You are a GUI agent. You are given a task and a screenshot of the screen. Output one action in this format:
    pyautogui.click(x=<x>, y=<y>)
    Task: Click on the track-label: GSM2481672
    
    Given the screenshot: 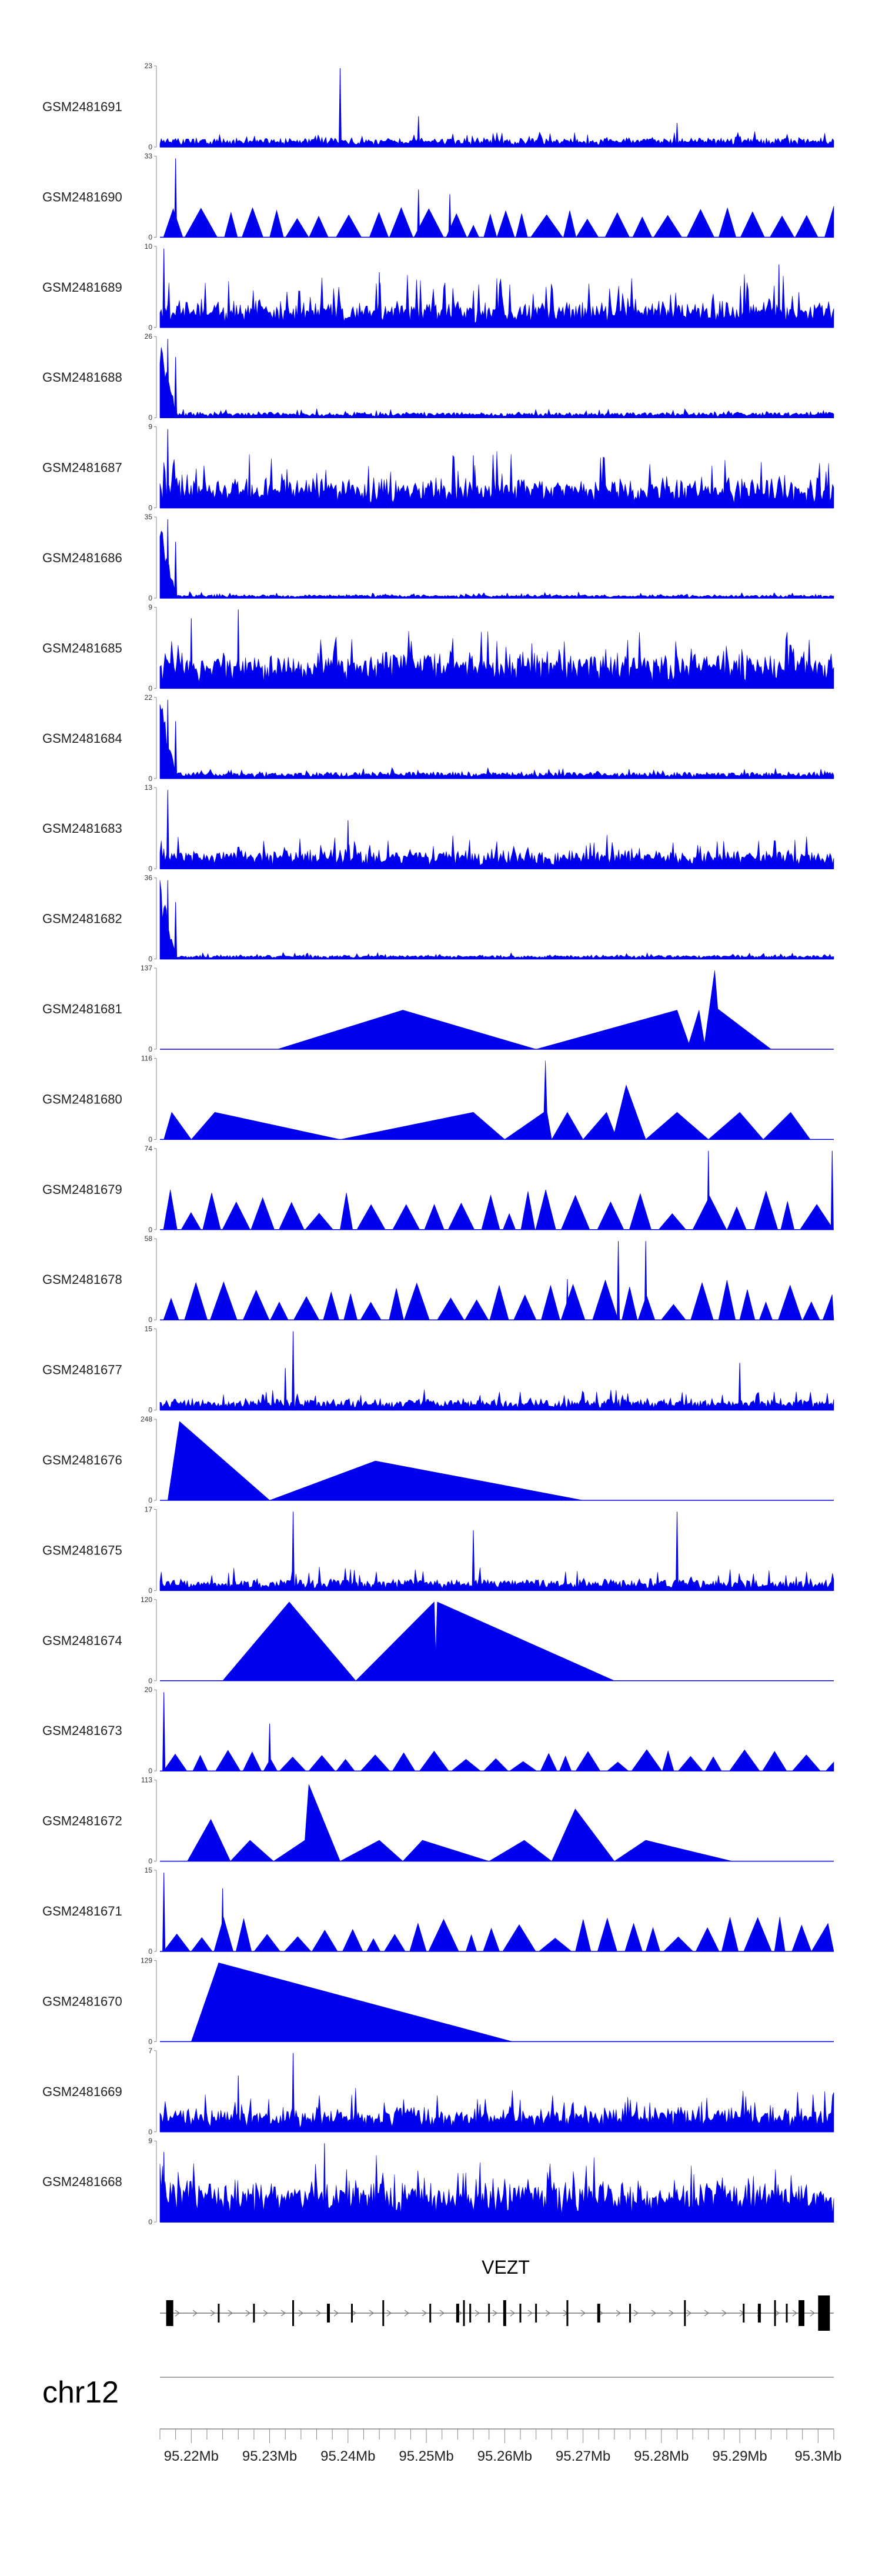 What is the action you would take?
    pyautogui.click(x=82, y=1821)
    